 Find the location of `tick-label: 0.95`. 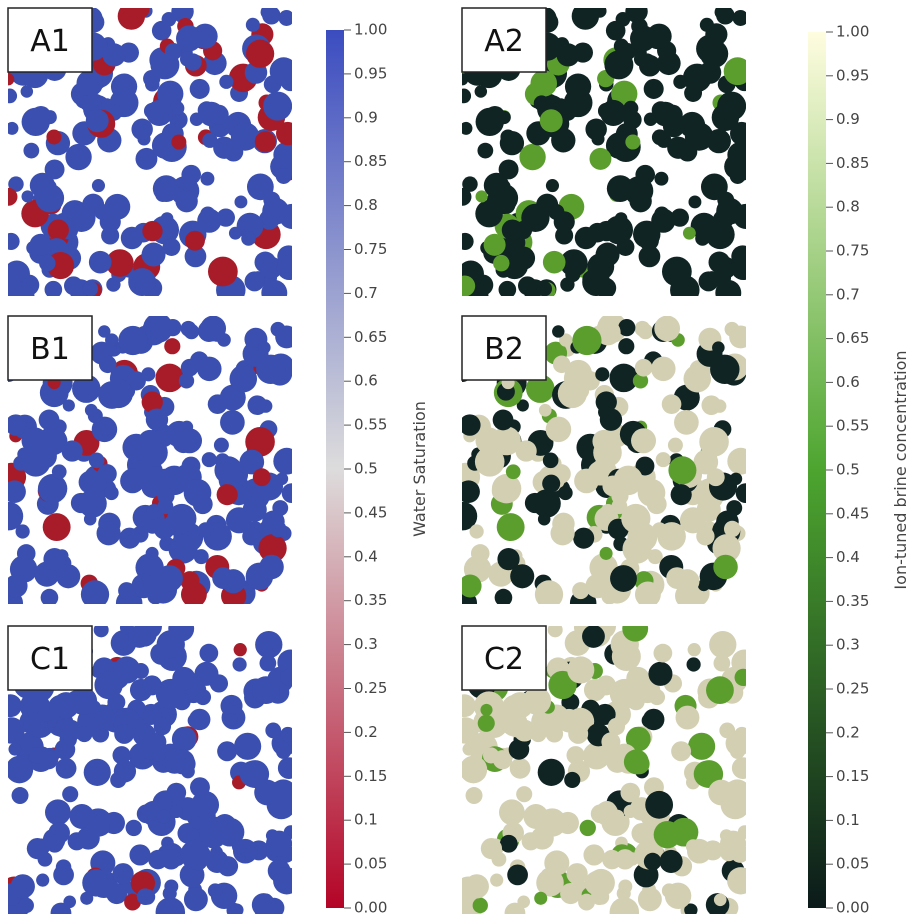

tick-label: 0.95 is located at coordinates (852, 75).